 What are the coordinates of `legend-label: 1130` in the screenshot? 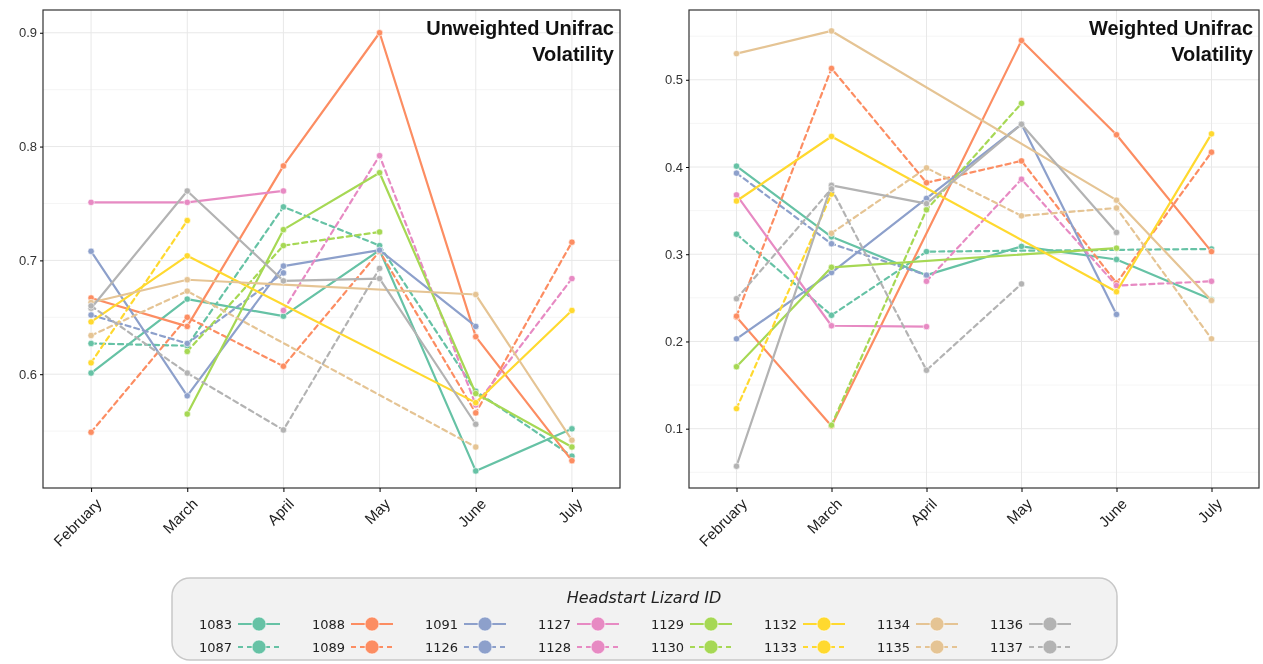 It's located at (667, 647).